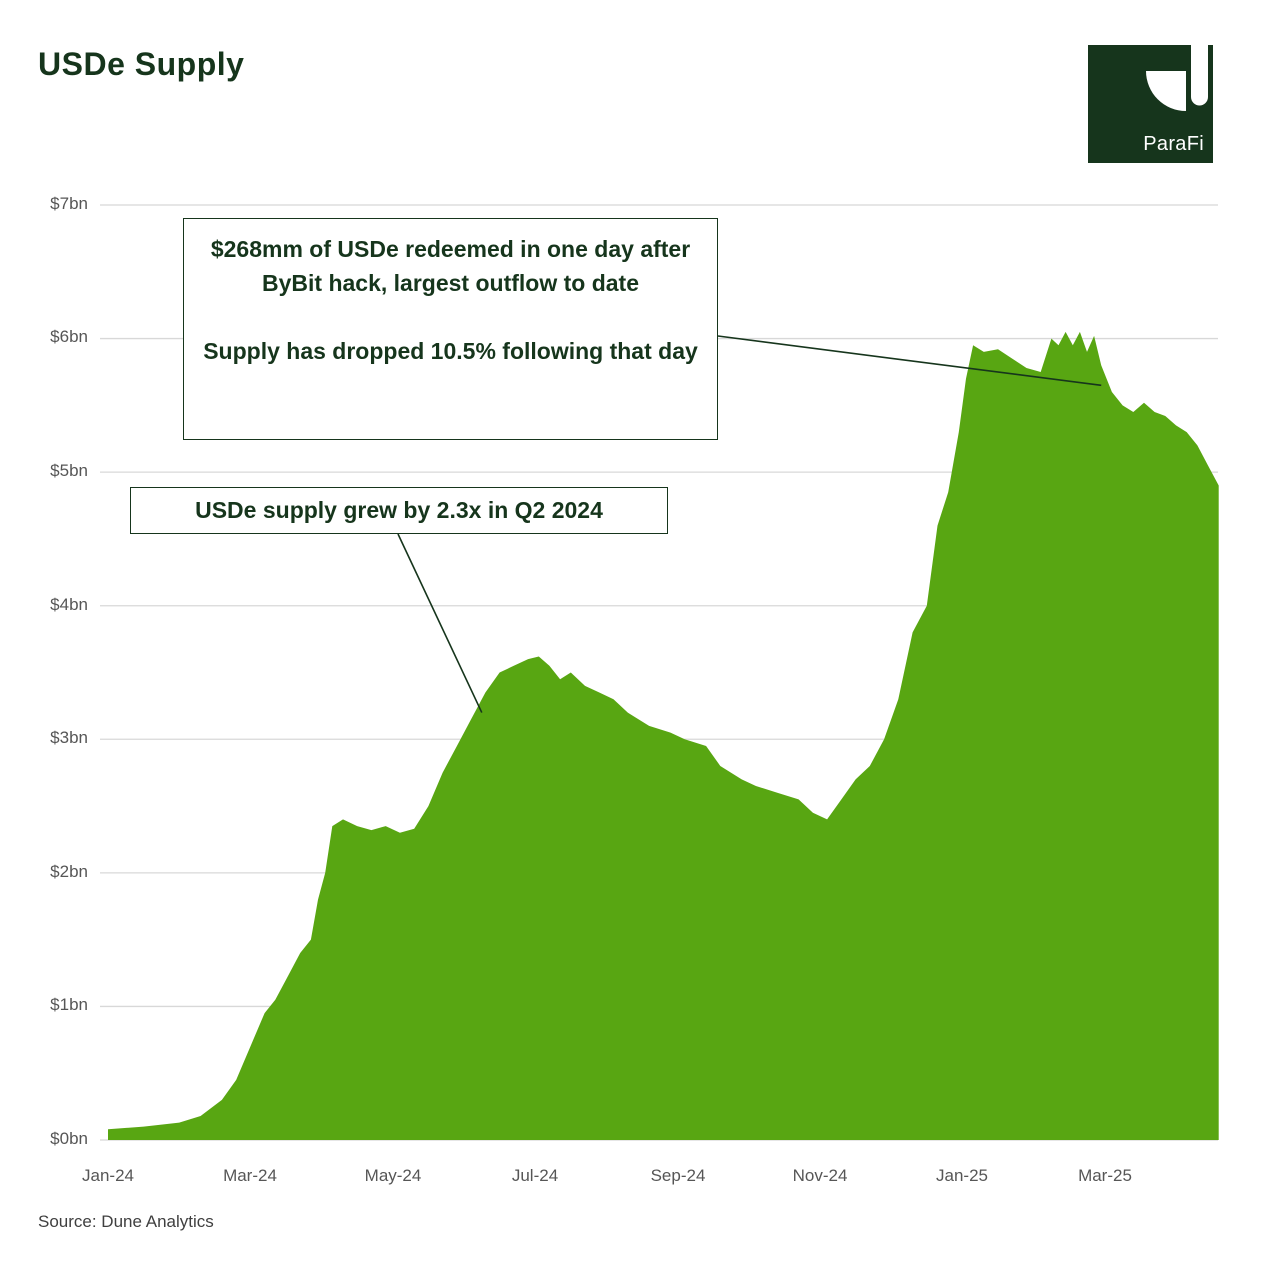 The height and width of the screenshot is (1267, 1267). What do you see at coordinates (69, 604) in the screenshot?
I see `ytick-4bn: $4bn` at bounding box center [69, 604].